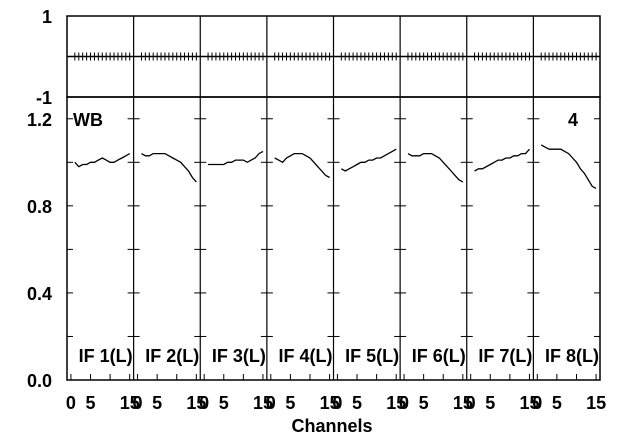 Image resolution: width=620 pixels, height=439 pixels. What do you see at coordinates (39, 381) in the screenshot?
I see `bottom-y-tick-label: 0.0` at bounding box center [39, 381].